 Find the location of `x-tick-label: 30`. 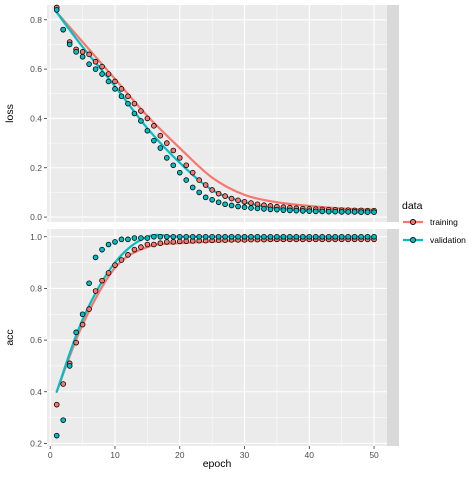

x-tick-label: 30 is located at coordinates (245, 455).